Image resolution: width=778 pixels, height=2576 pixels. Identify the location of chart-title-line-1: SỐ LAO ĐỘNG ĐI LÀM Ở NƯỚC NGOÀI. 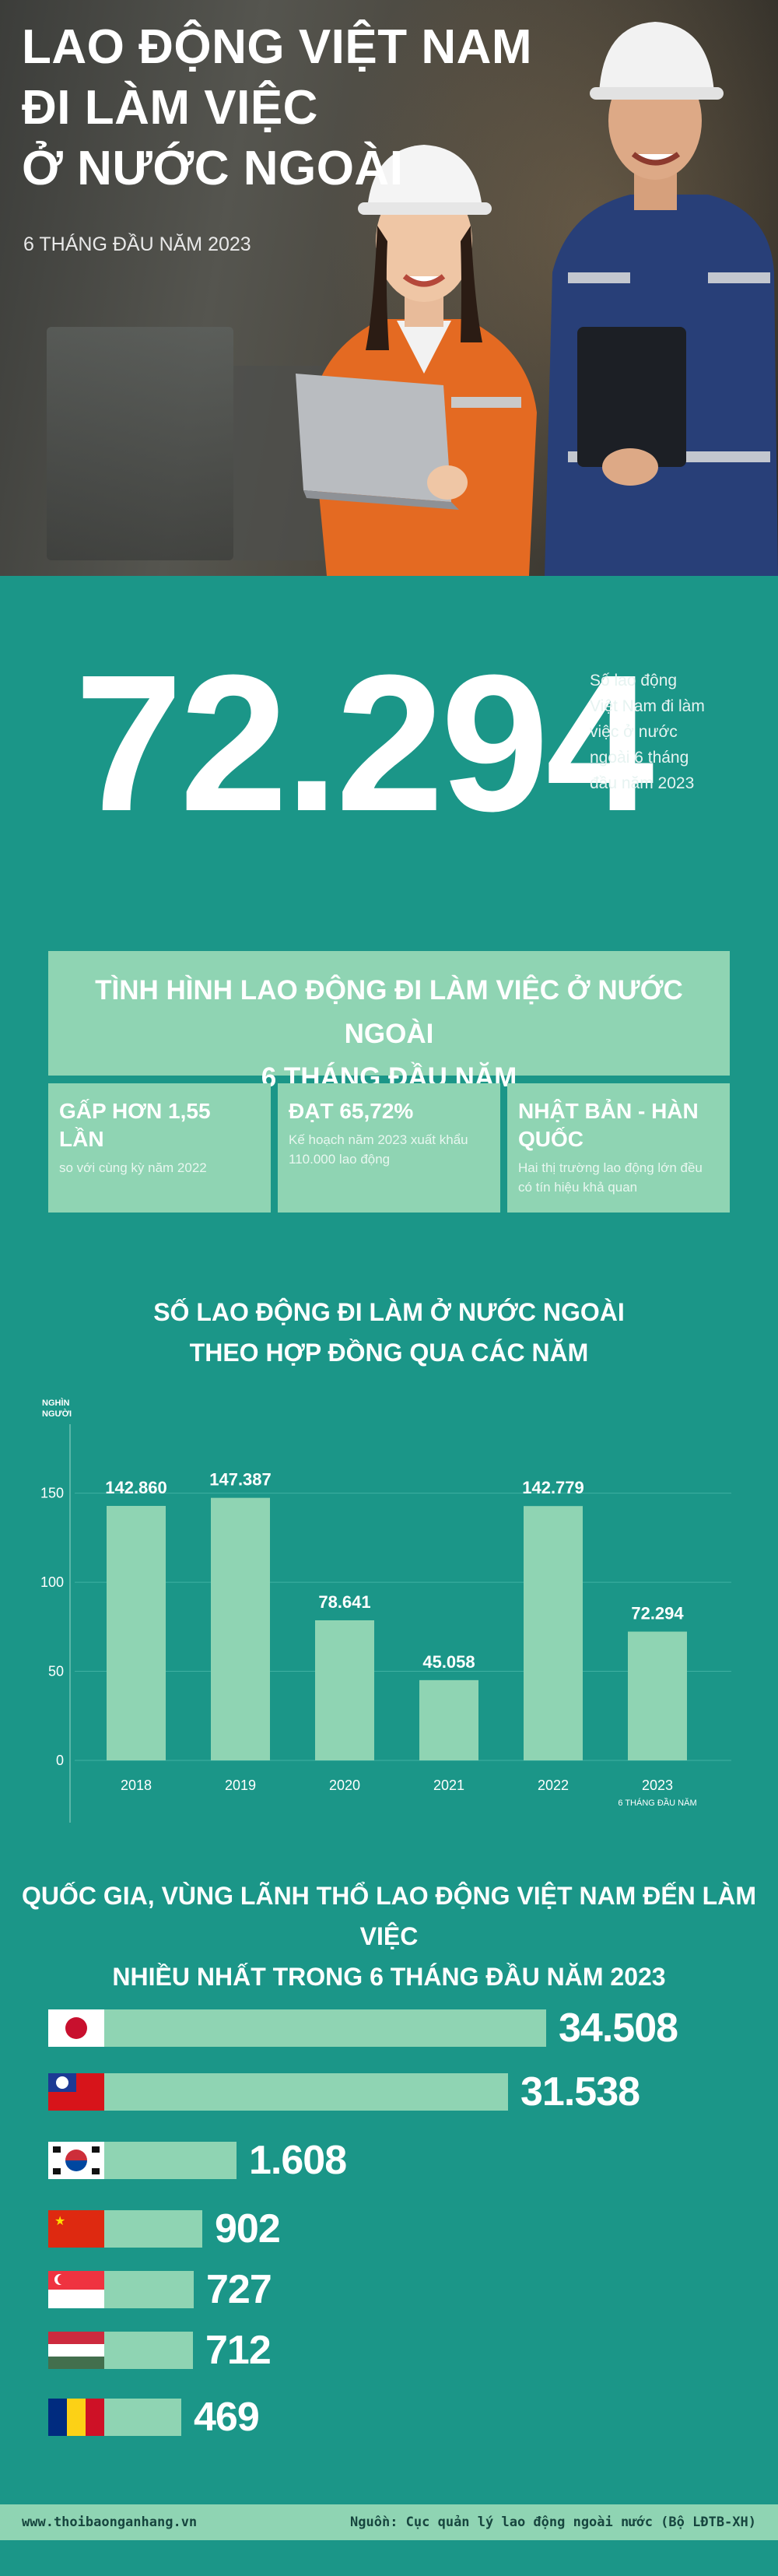
(389, 1312).